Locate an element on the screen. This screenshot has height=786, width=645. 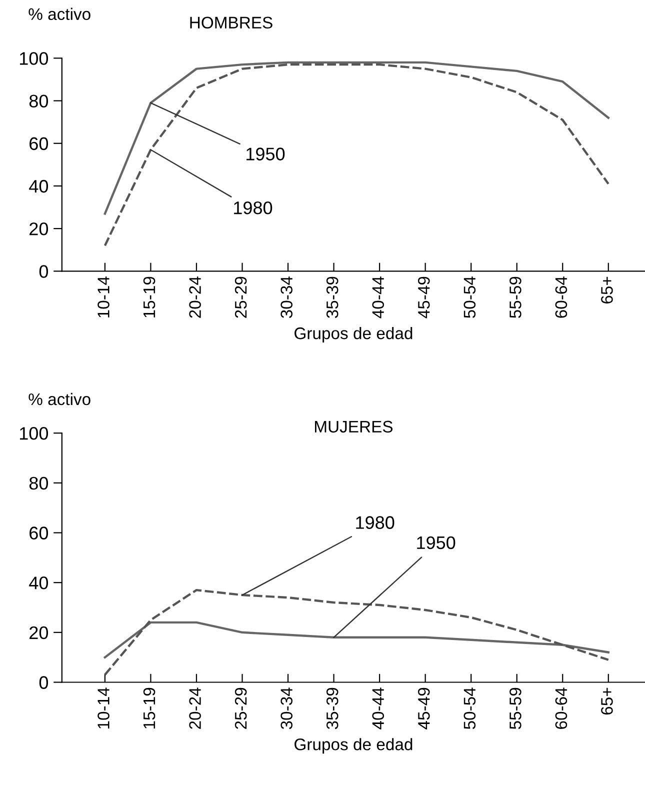
chart-title: MUJERES is located at coordinates (354, 426).